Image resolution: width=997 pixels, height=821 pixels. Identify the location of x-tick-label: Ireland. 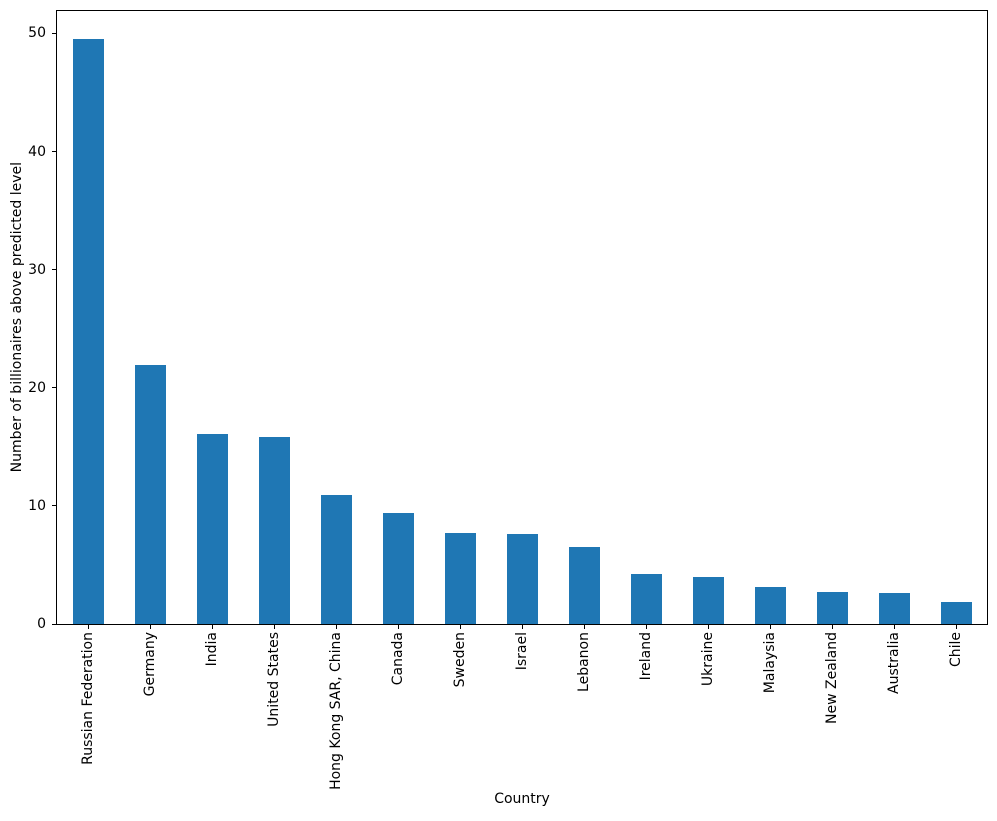
(646, 656).